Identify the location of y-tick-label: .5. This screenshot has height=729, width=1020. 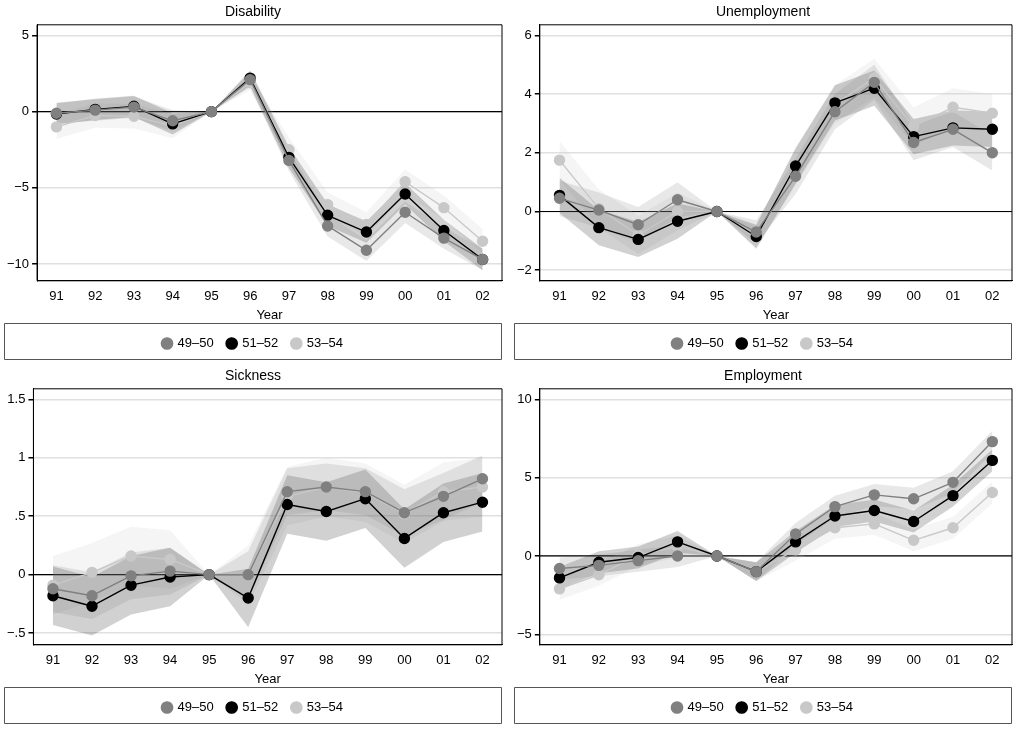
(20, 515).